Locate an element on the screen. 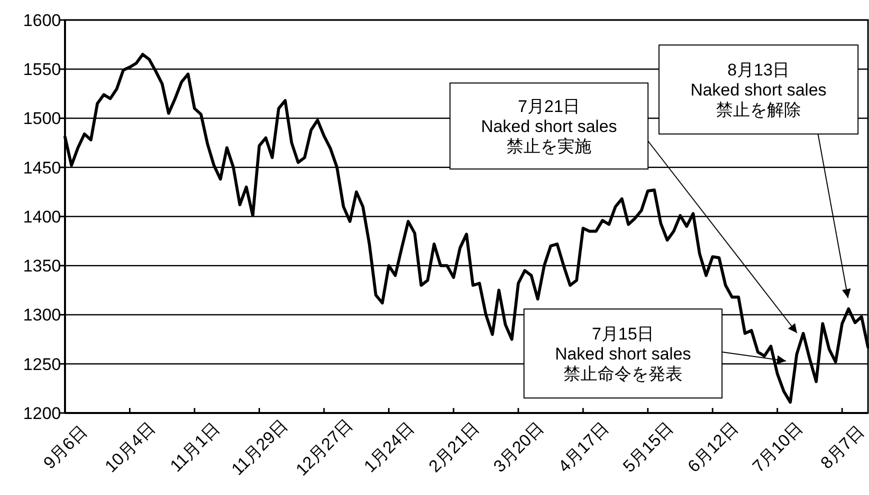 The height and width of the screenshot is (495, 869). y-tick-label: 1550 is located at coordinates (42, 70).